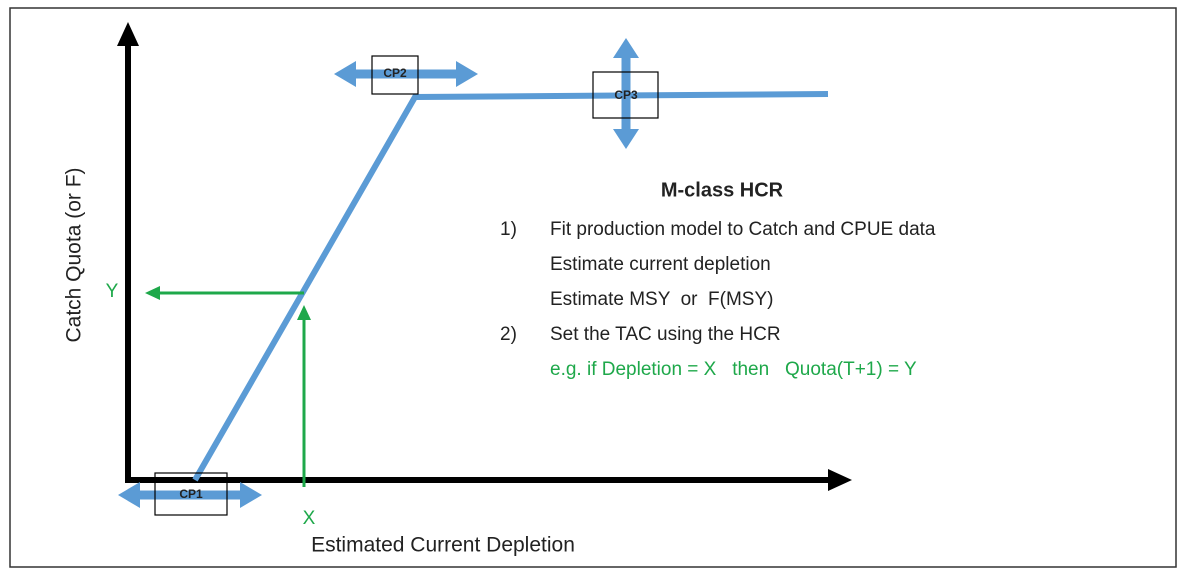  Describe the element at coordinates (152, 293) in the screenshot. I see `y-example-arrowhead` at that location.